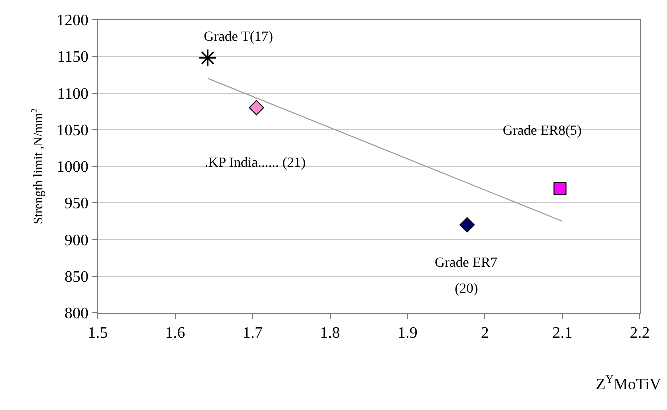 Image resolution: width=667 pixels, height=410 pixels. Describe the element at coordinates (542, 131) in the screenshot. I see `annotation: Grade ER8(5)` at that location.